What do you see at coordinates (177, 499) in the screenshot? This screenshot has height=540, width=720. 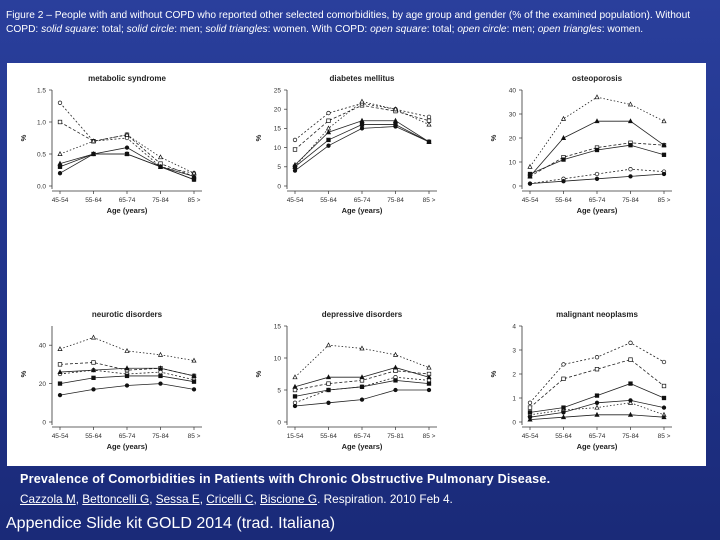 I see `citation-author: Sessa E` at bounding box center [177, 499].